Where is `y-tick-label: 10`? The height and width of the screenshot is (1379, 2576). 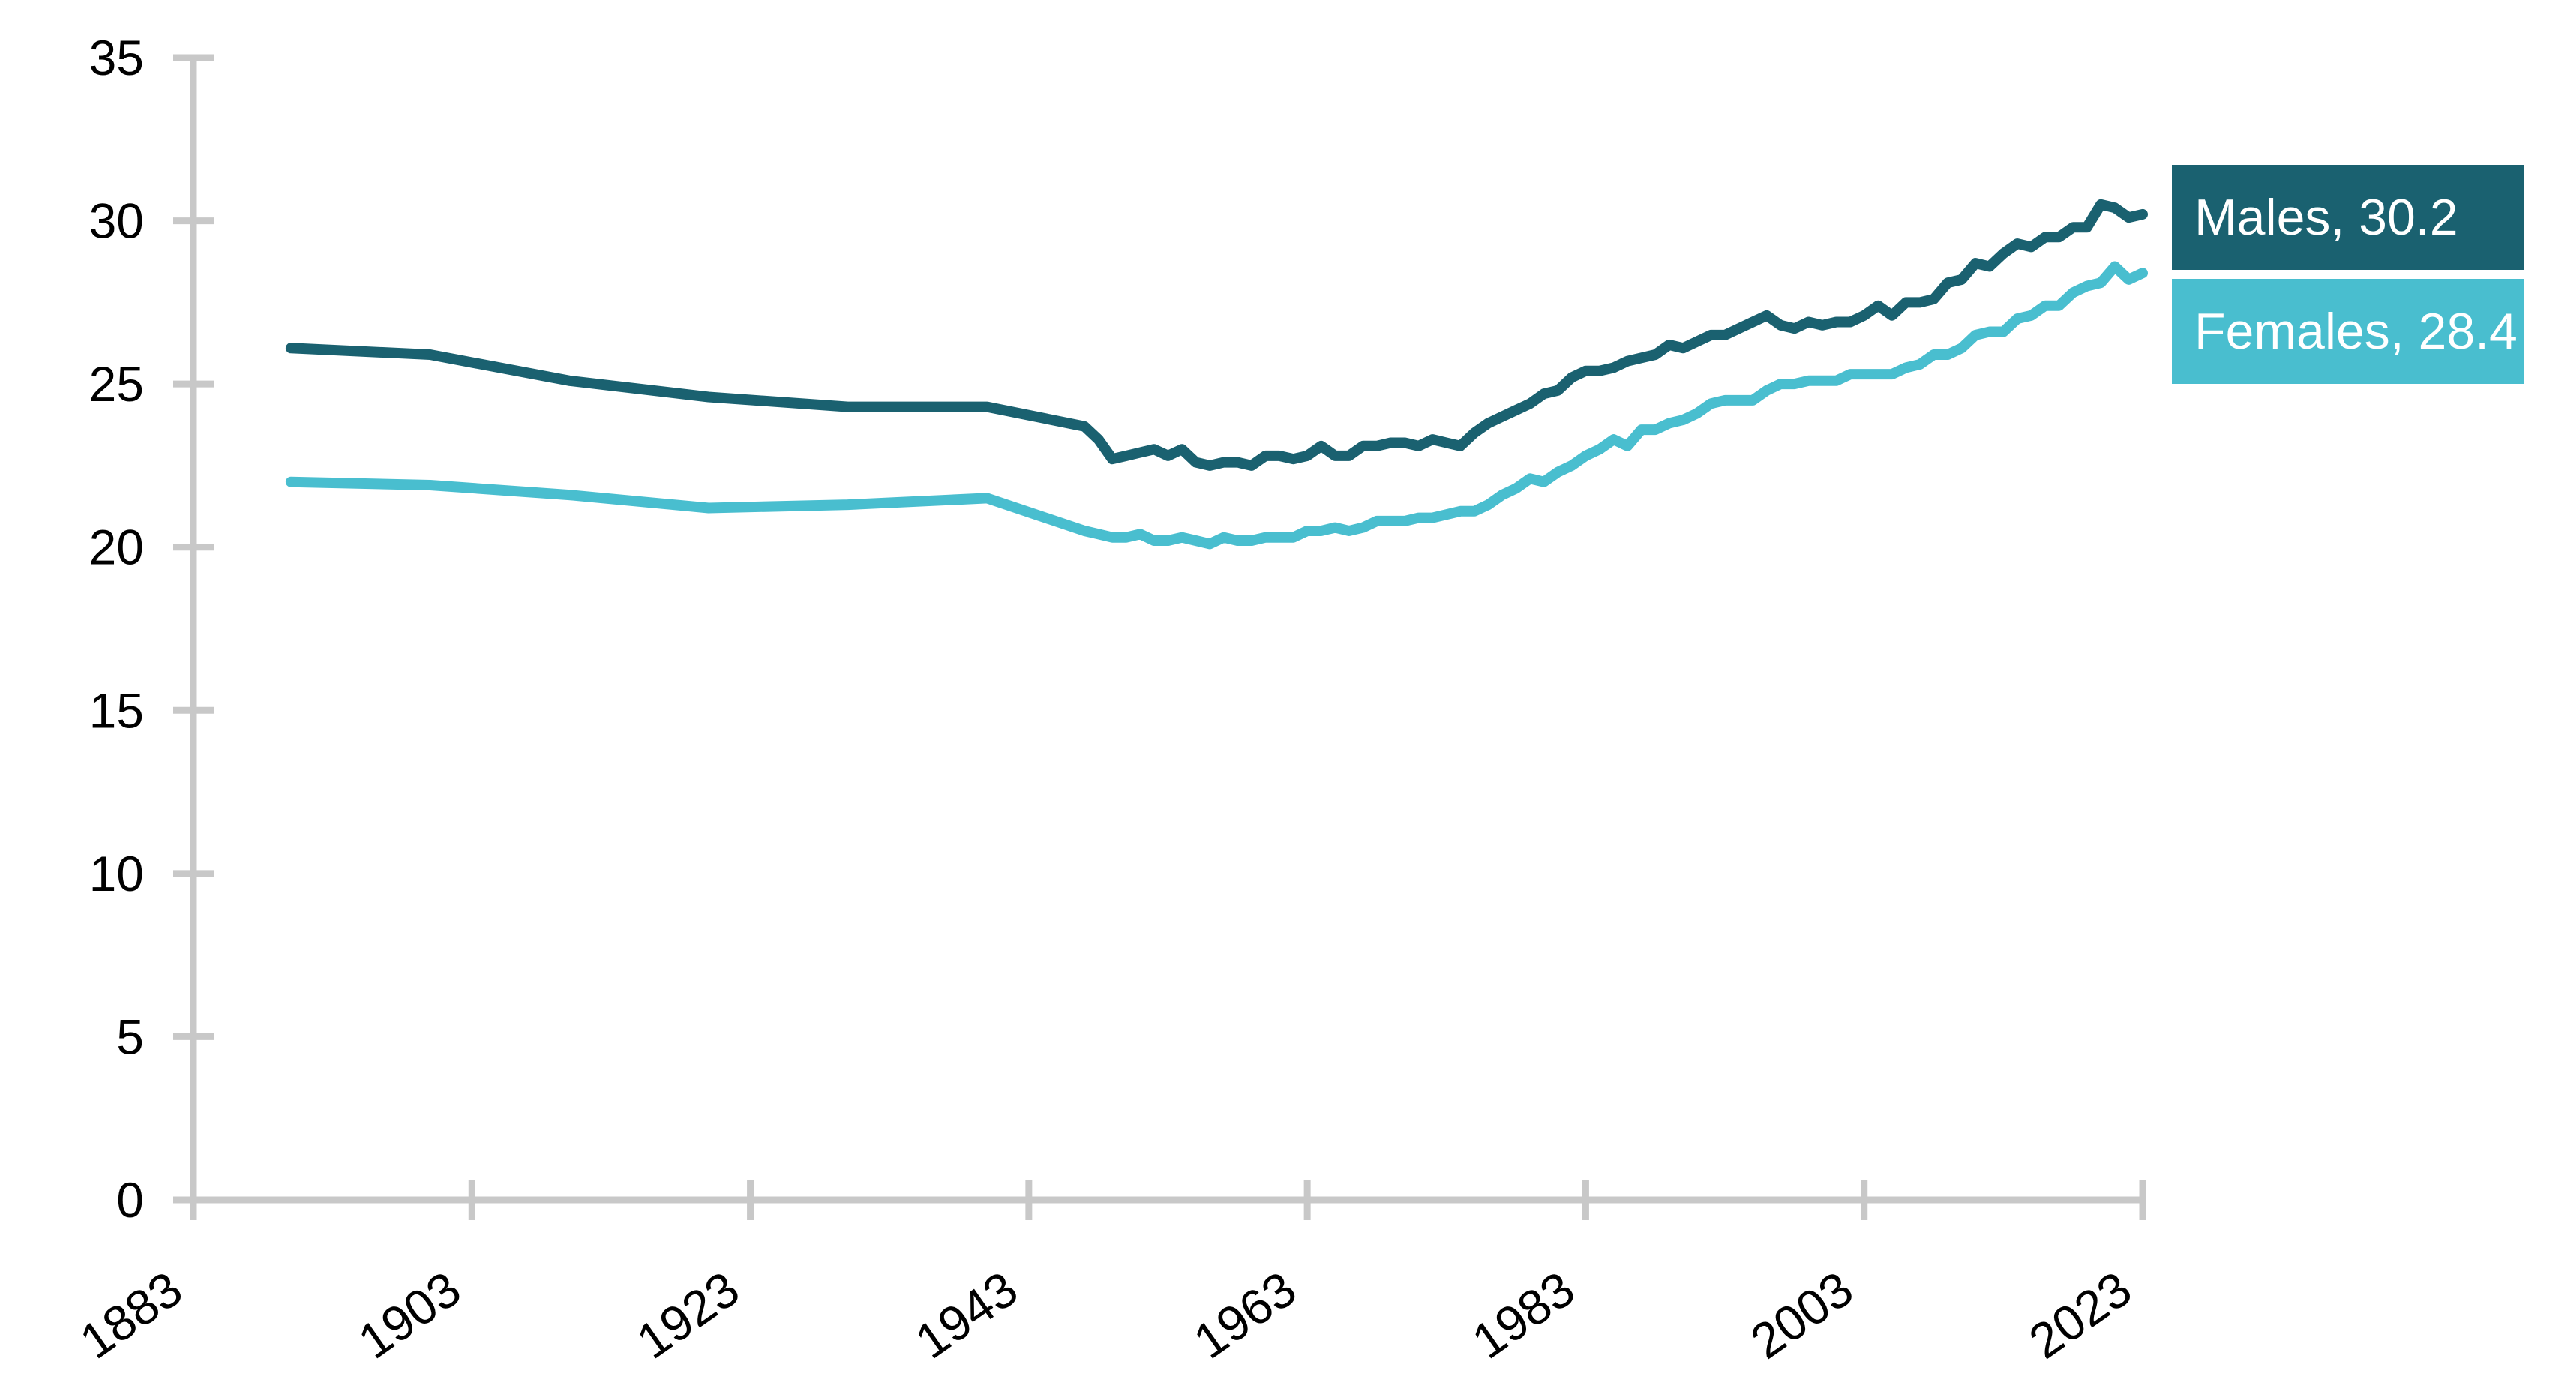 y-tick-label: 10 is located at coordinates (117, 873).